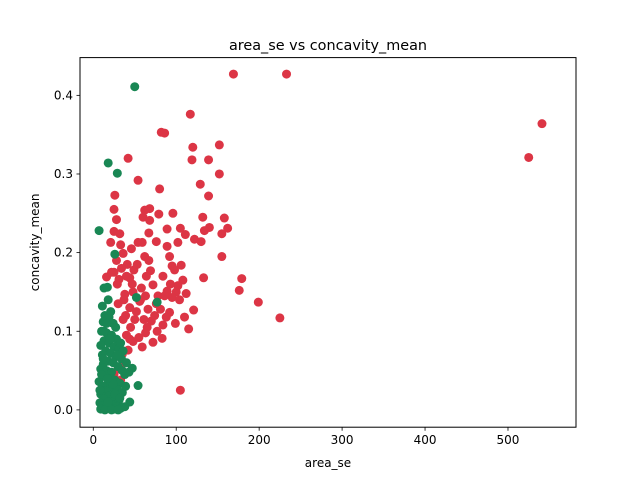 This screenshot has width=640, height=480. Describe the element at coordinates (176, 440) in the screenshot. I see `x-tick-label: 100` at that location.